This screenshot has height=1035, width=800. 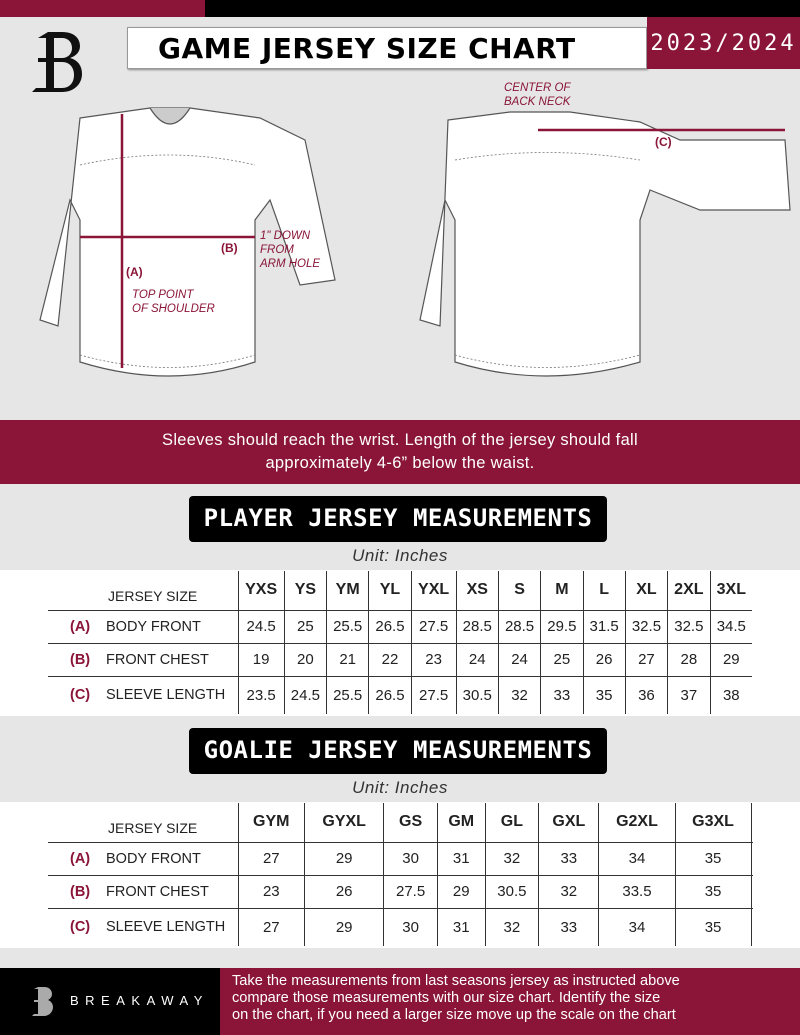 What do you see at coordinates (400, 787) in the screenshot?
I see `goalie-unit: Unit: Inches` at bounding box center [400, 787].